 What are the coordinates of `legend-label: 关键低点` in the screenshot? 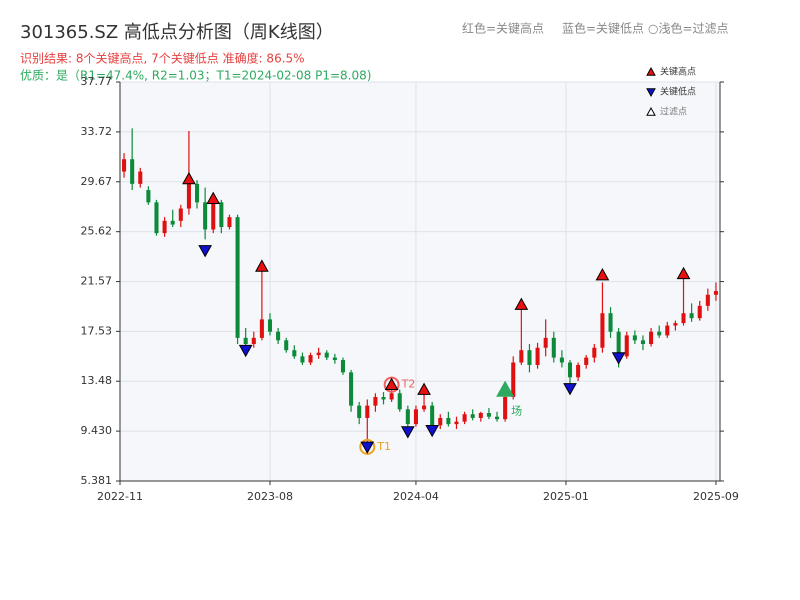 It's located at (678, 92).